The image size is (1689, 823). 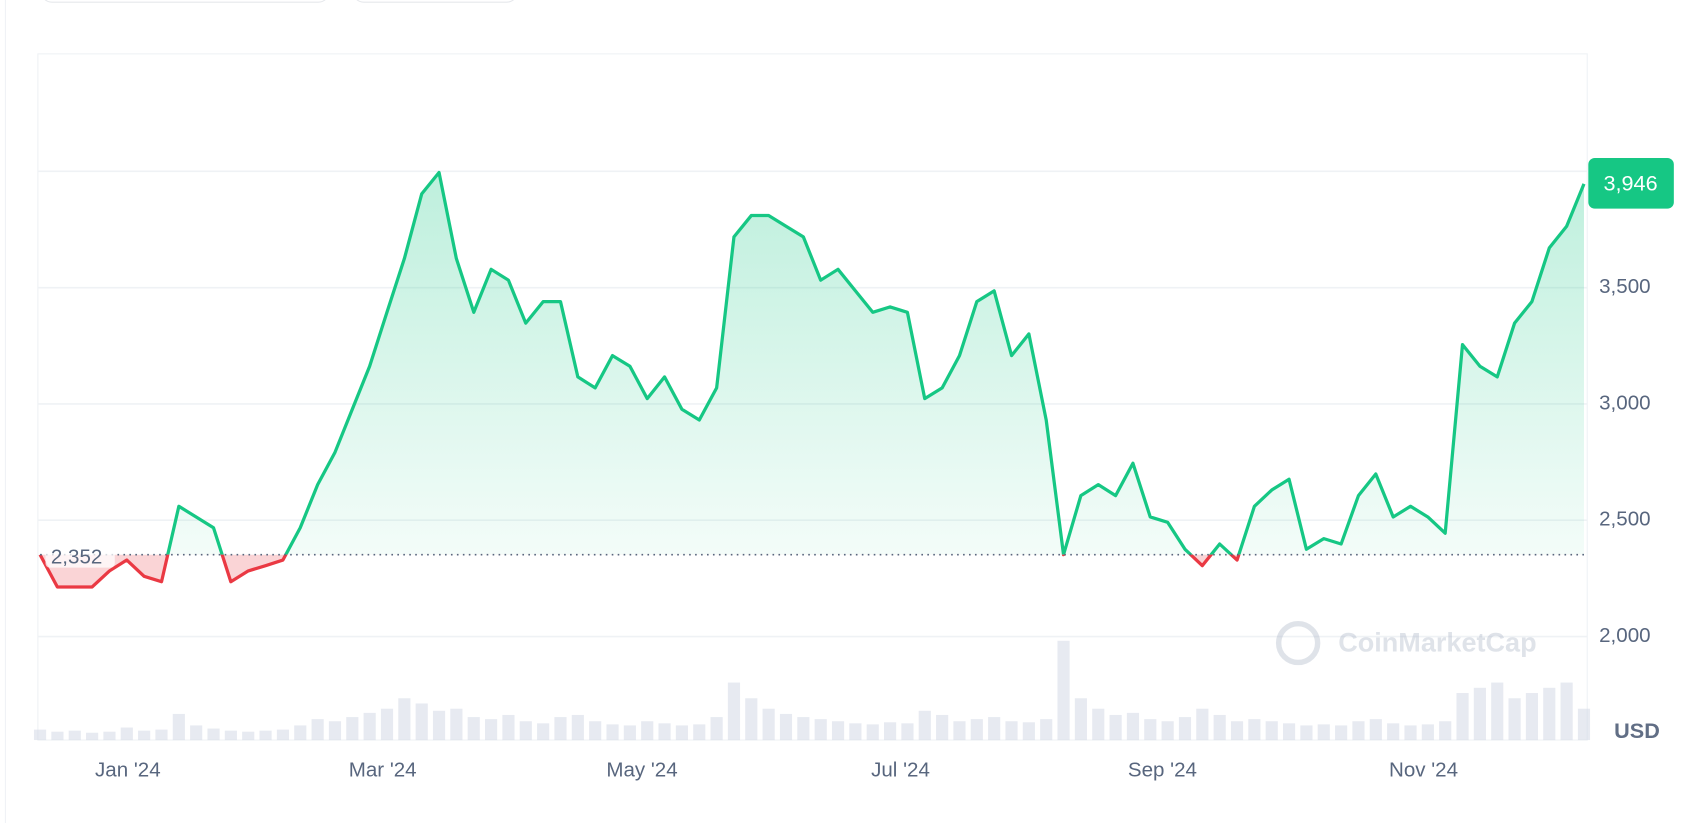 I want to click on last-price-label: 3,946, so click(x=1630, y=183).